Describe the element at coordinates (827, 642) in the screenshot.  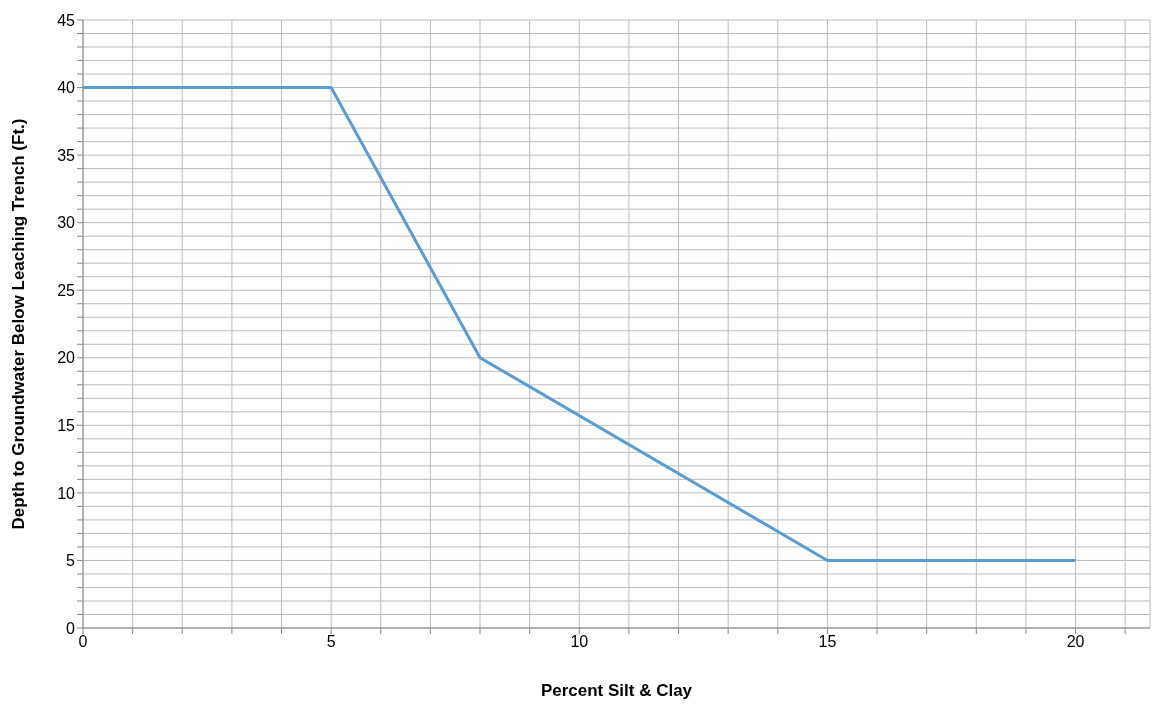
I see `x-tick-label: 15` at that location.